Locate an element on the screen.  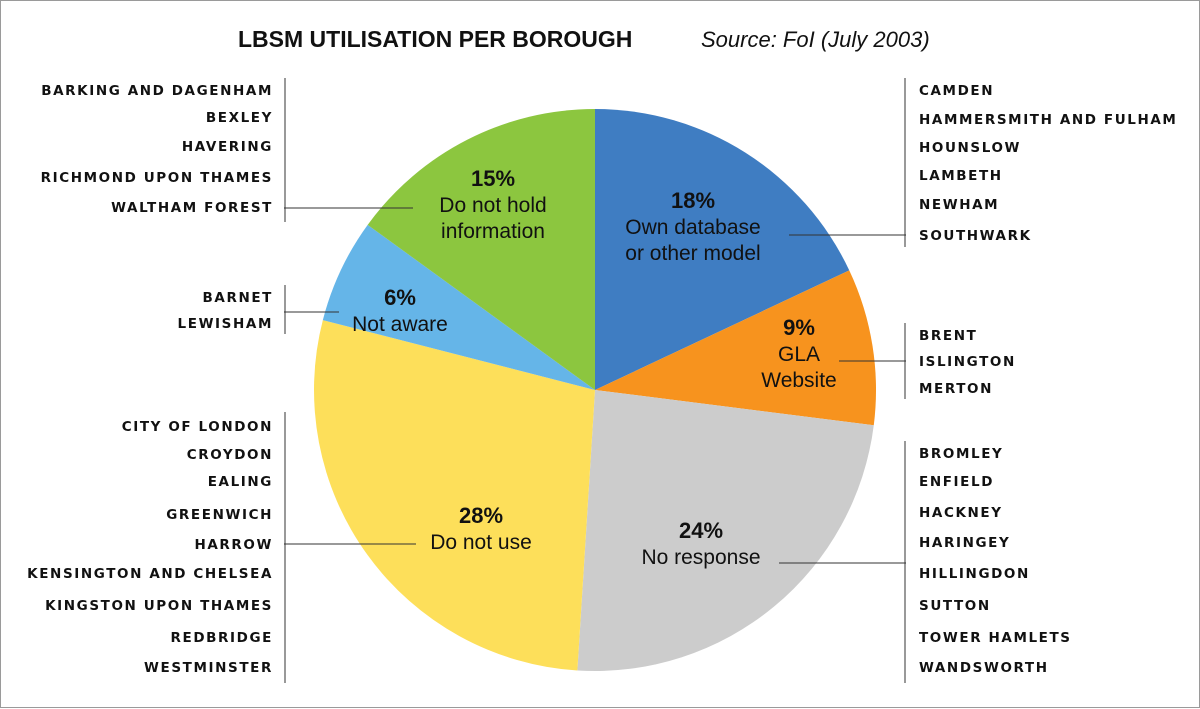
borough-notaware-1: LEWISHAM is located at coordinates (225, 324).